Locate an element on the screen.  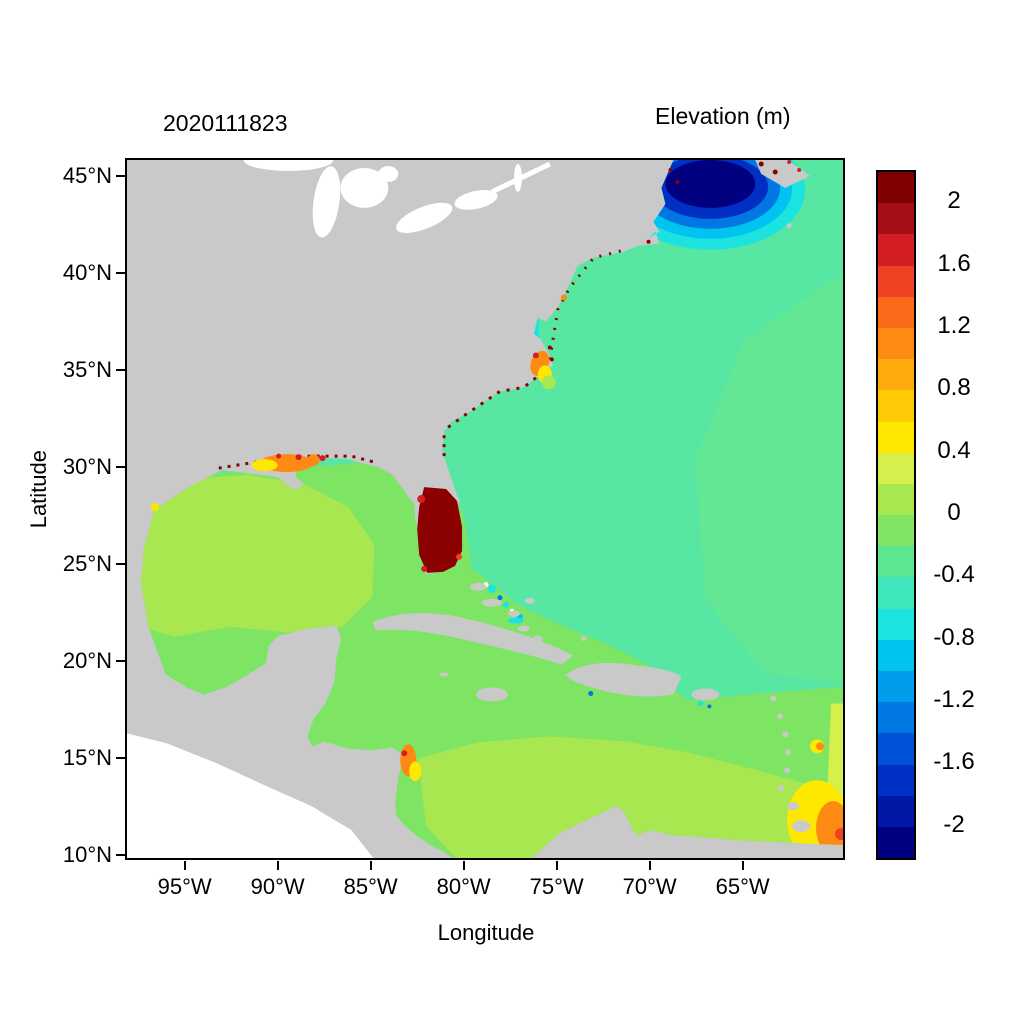
colorbar-tick-label: 0.8 is located at coordinates (954, 388).